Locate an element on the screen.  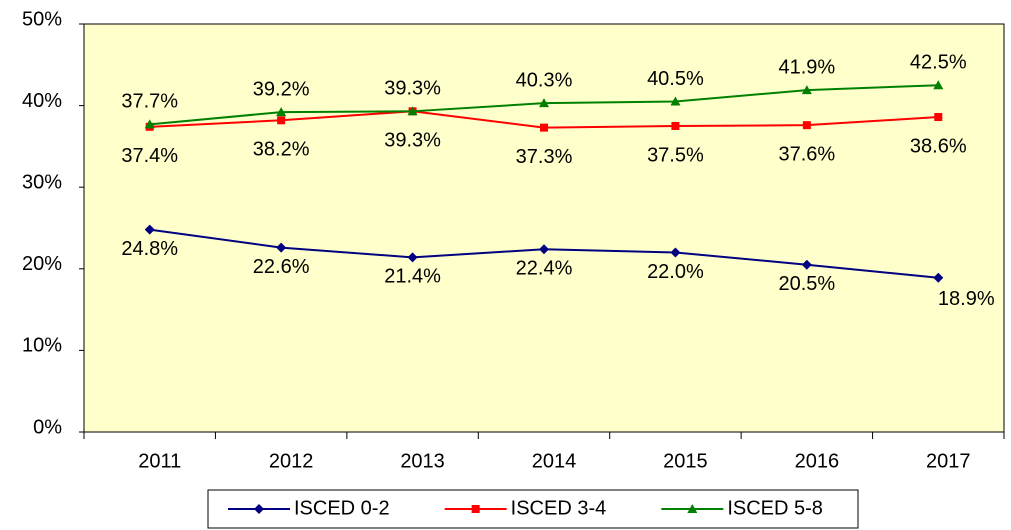
data-label: 39.2% is located at coordinates (281, 89).